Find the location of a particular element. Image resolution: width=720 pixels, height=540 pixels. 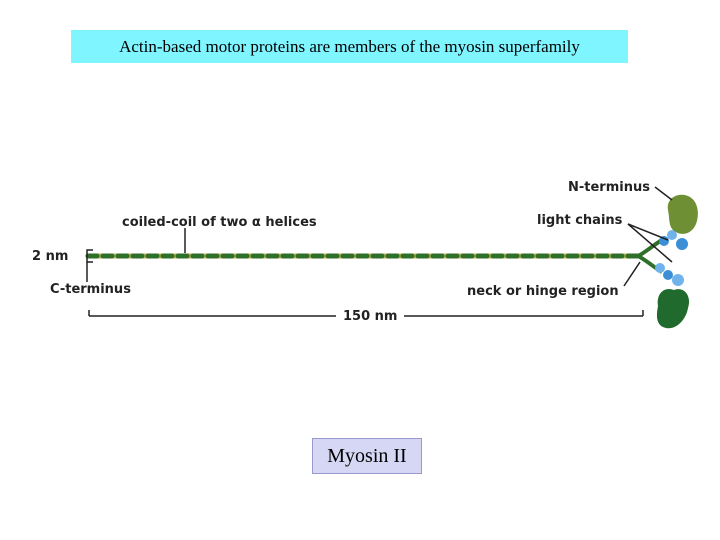

n-terminus-leader is located at coordinates (663, 193).